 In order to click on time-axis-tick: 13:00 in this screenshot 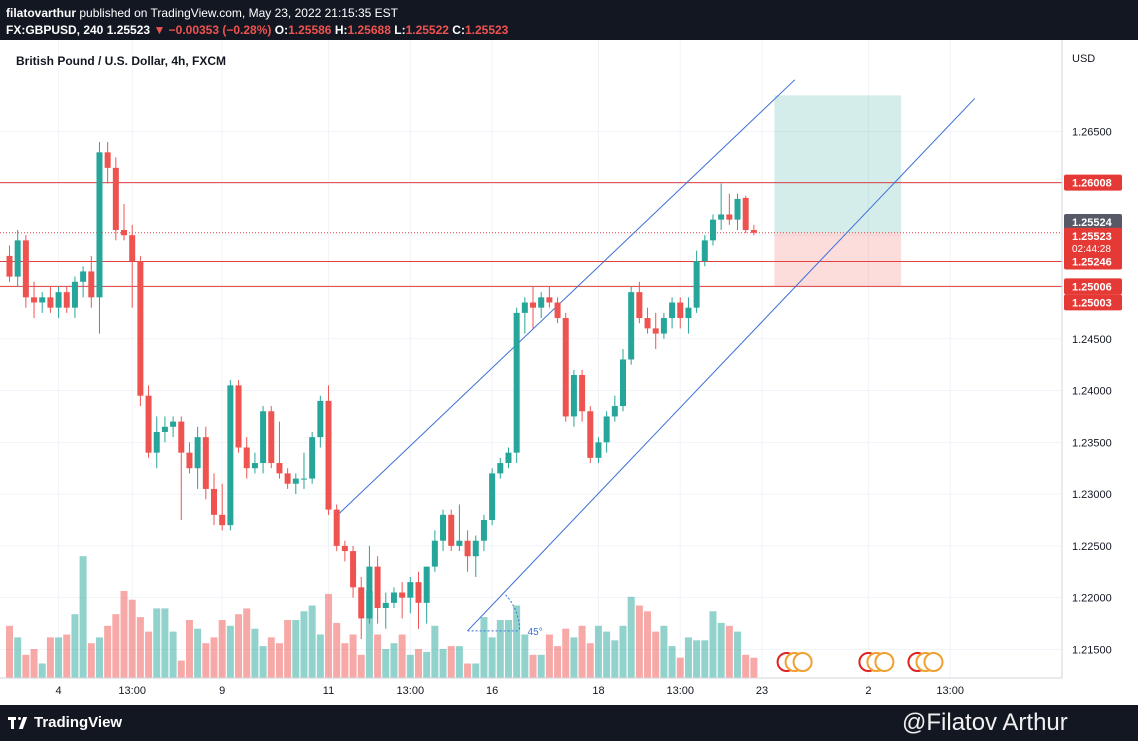, I will do `click(680, 691)`.